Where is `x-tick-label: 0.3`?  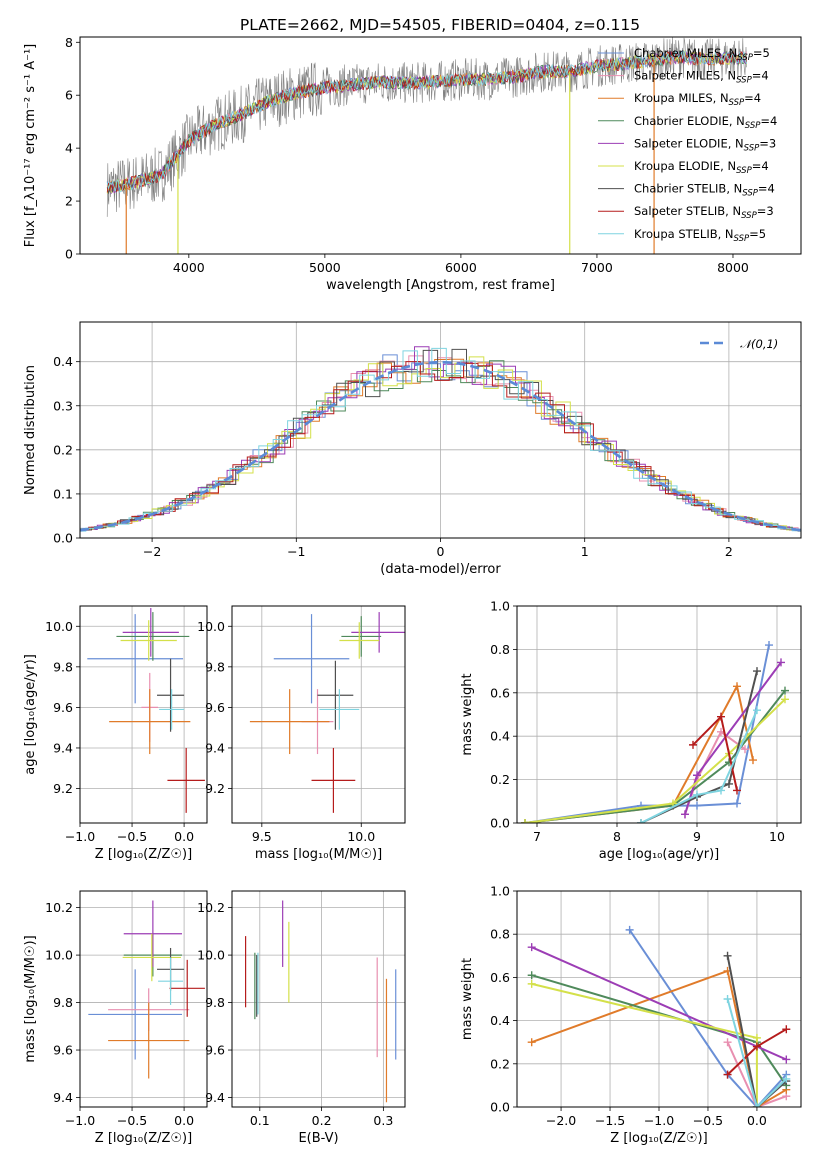 x-tick-label: 0.3 is located at coordinates (383, 1120).